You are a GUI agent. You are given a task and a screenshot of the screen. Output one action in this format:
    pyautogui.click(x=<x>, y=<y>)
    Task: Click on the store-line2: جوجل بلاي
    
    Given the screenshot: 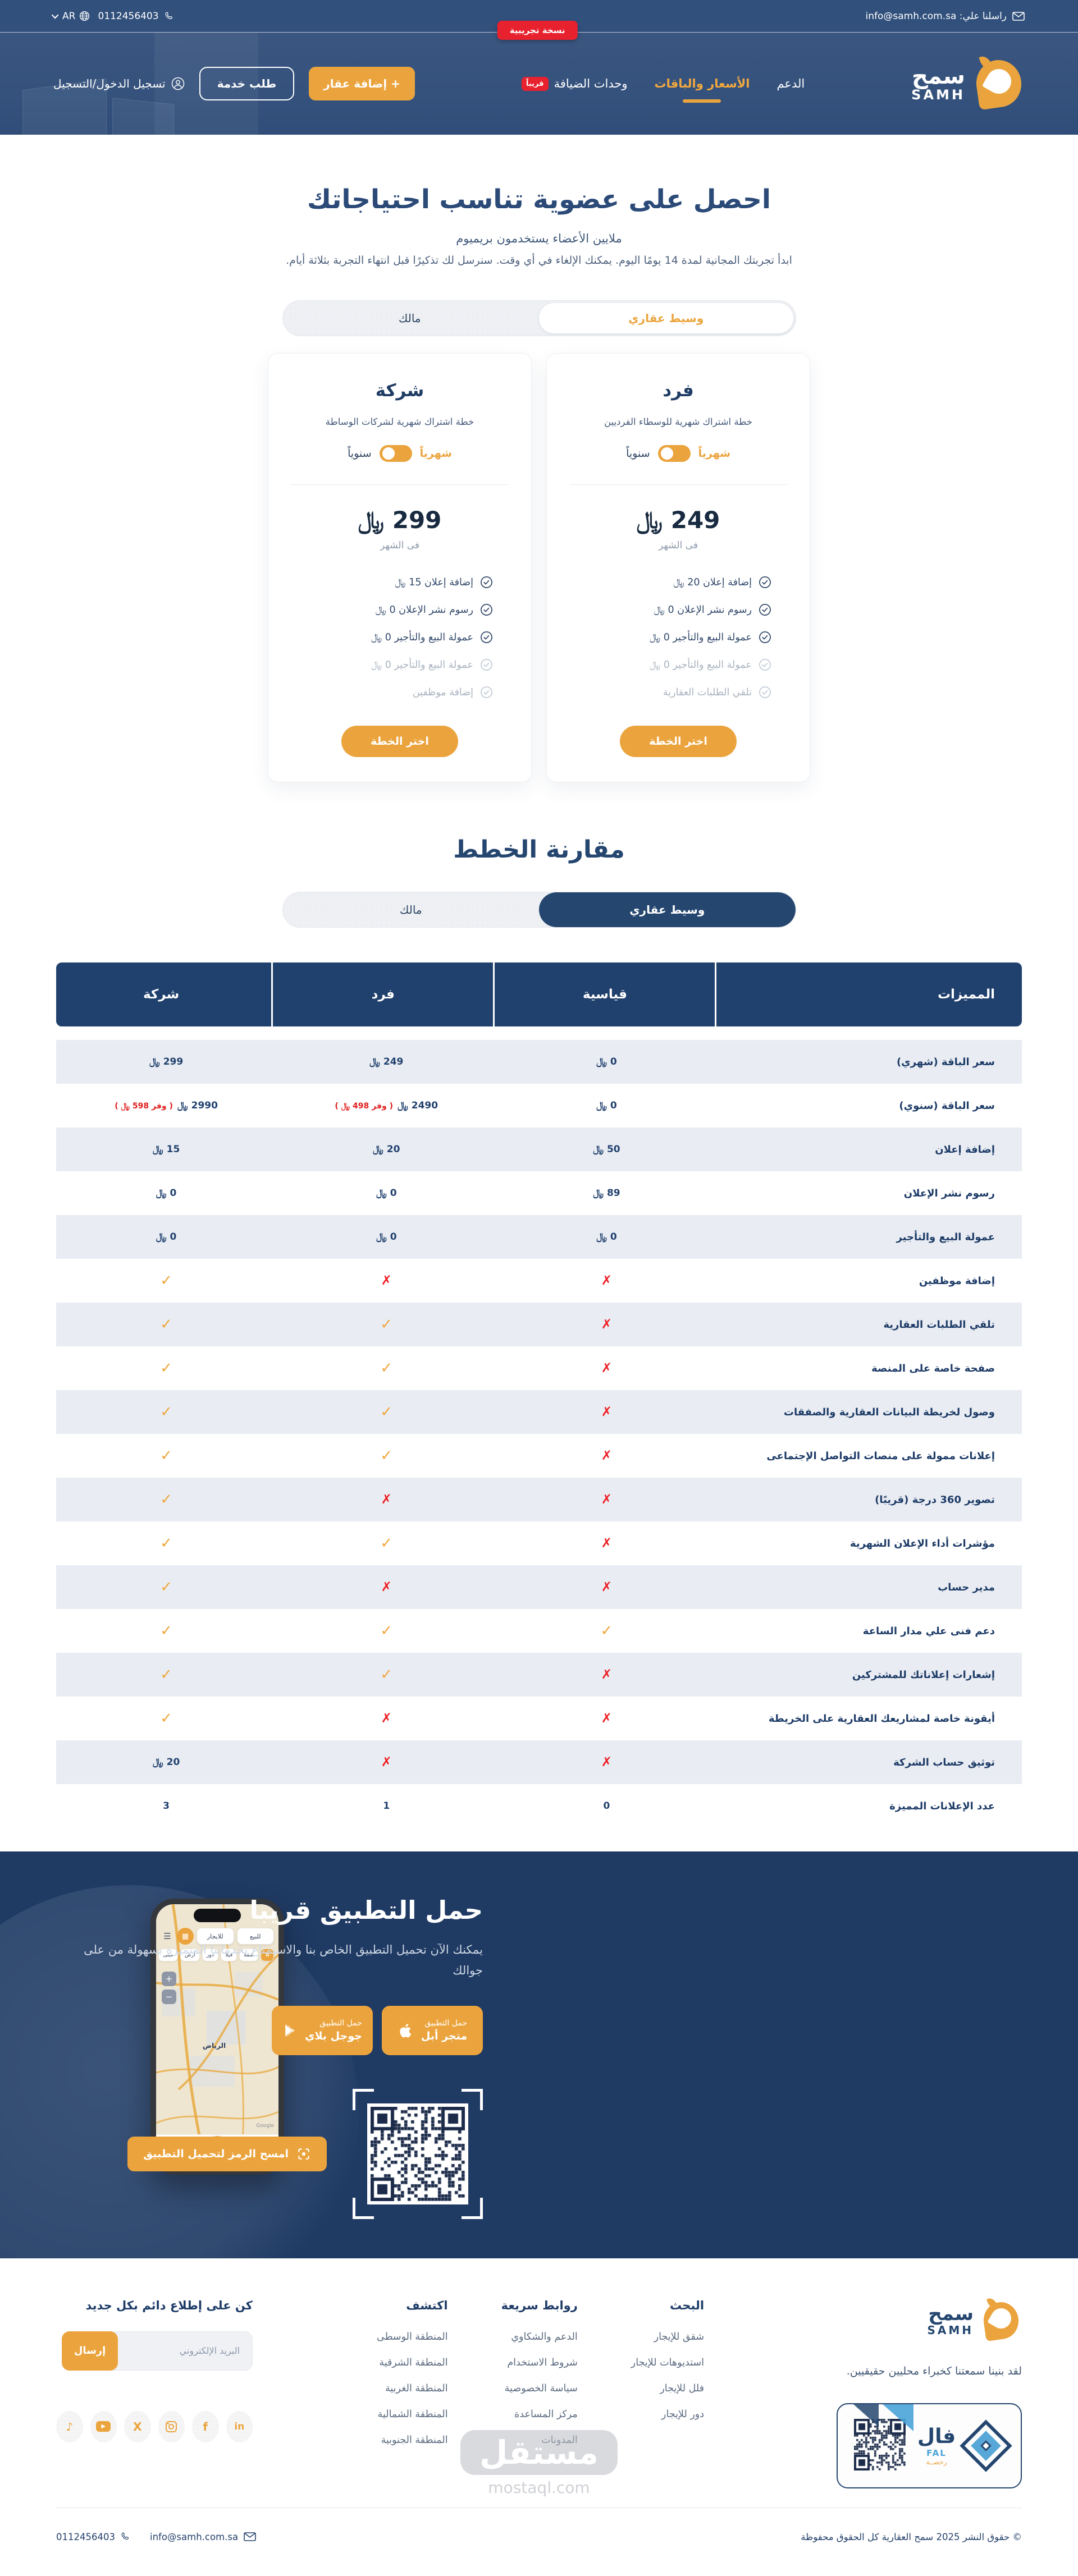 What is the action you would take?
    pyautogui.click(x=333, y=2035)
    